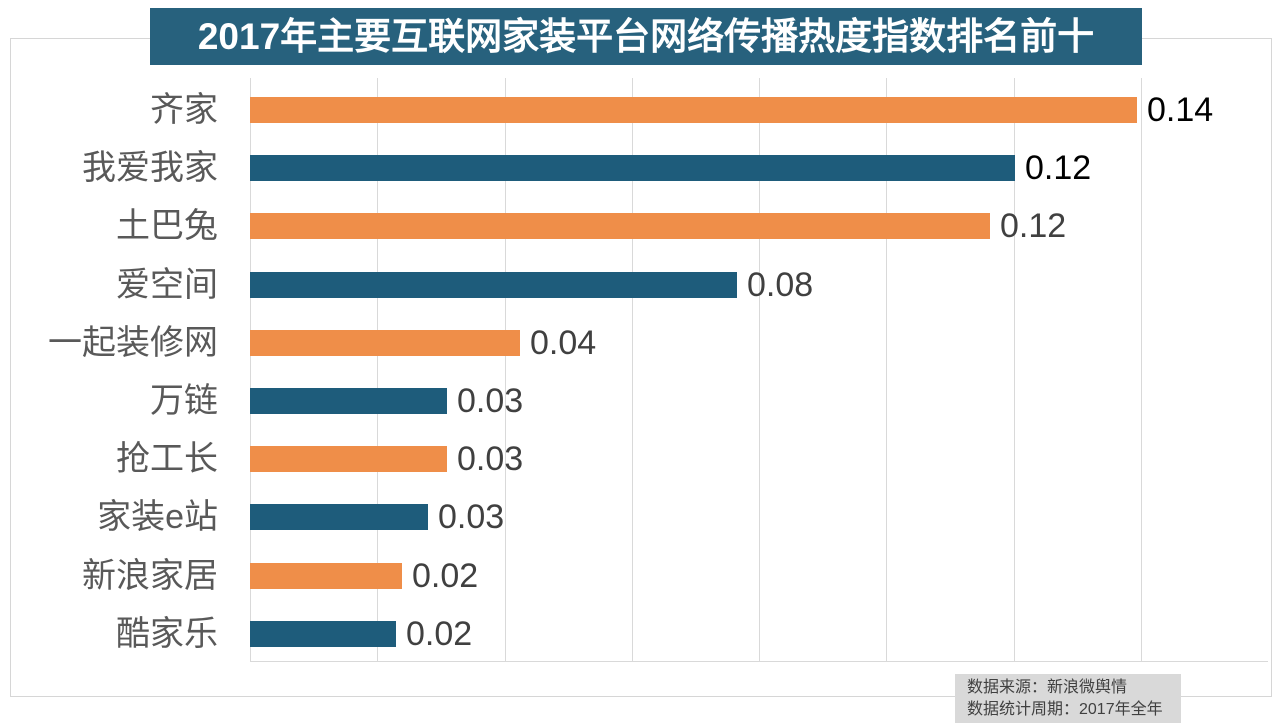 The height and width of the screenshot is (723, 1282). What do you see at coordinates (167, 226) in the screenshot?
I see `category-label: 土巴兔` at bounding box center [167, 226].